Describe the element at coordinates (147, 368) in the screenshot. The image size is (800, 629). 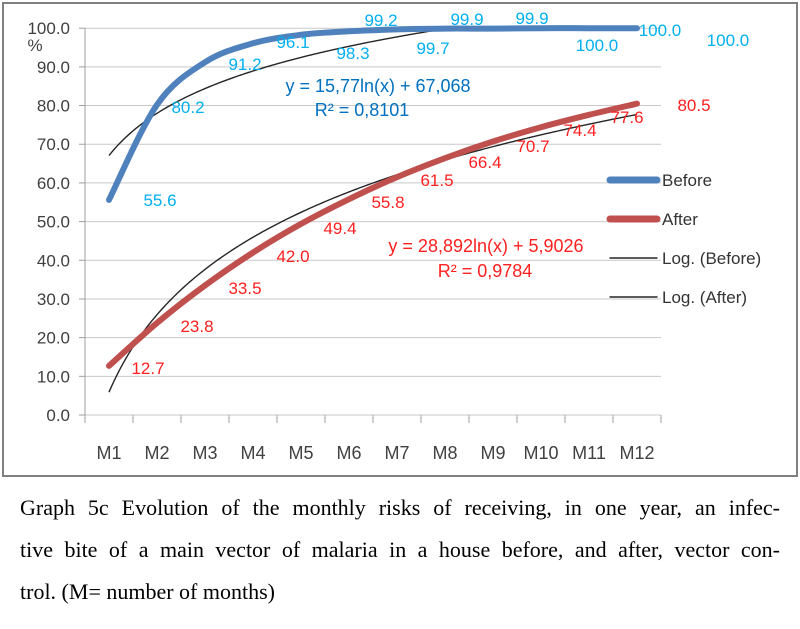
I see `data-label-after: 12.7` at that location.